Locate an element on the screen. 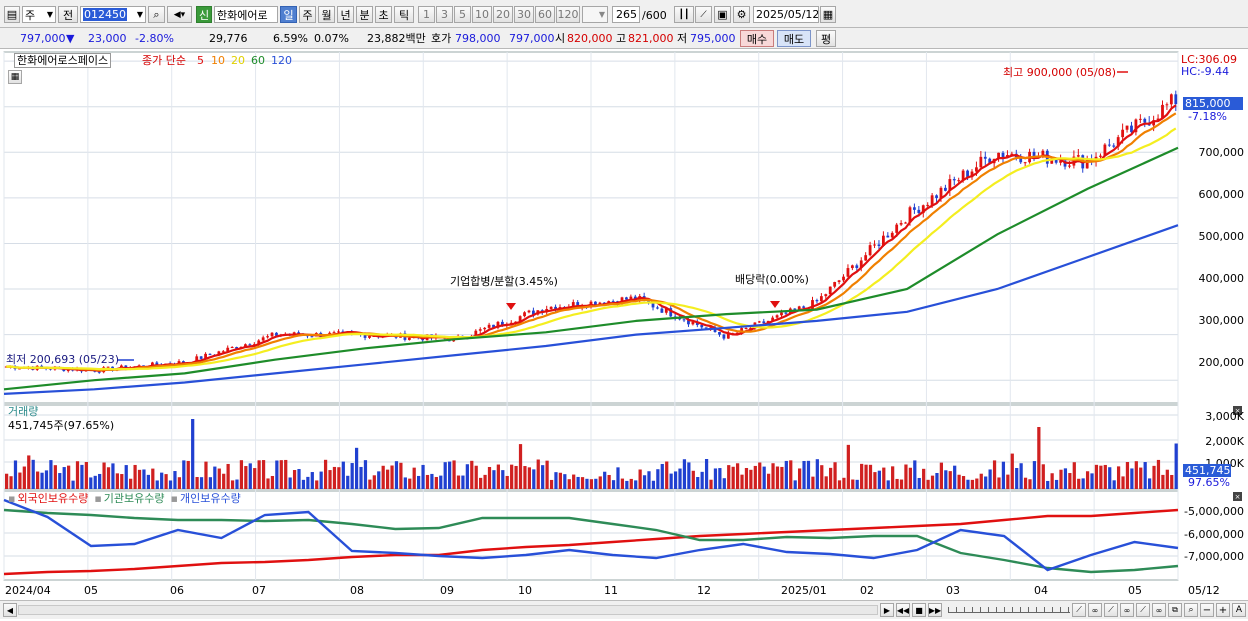 The height and width of the screenshot is (621, 1248). candle-type-icon: ┃┃ is located at coordinates (684, 14).